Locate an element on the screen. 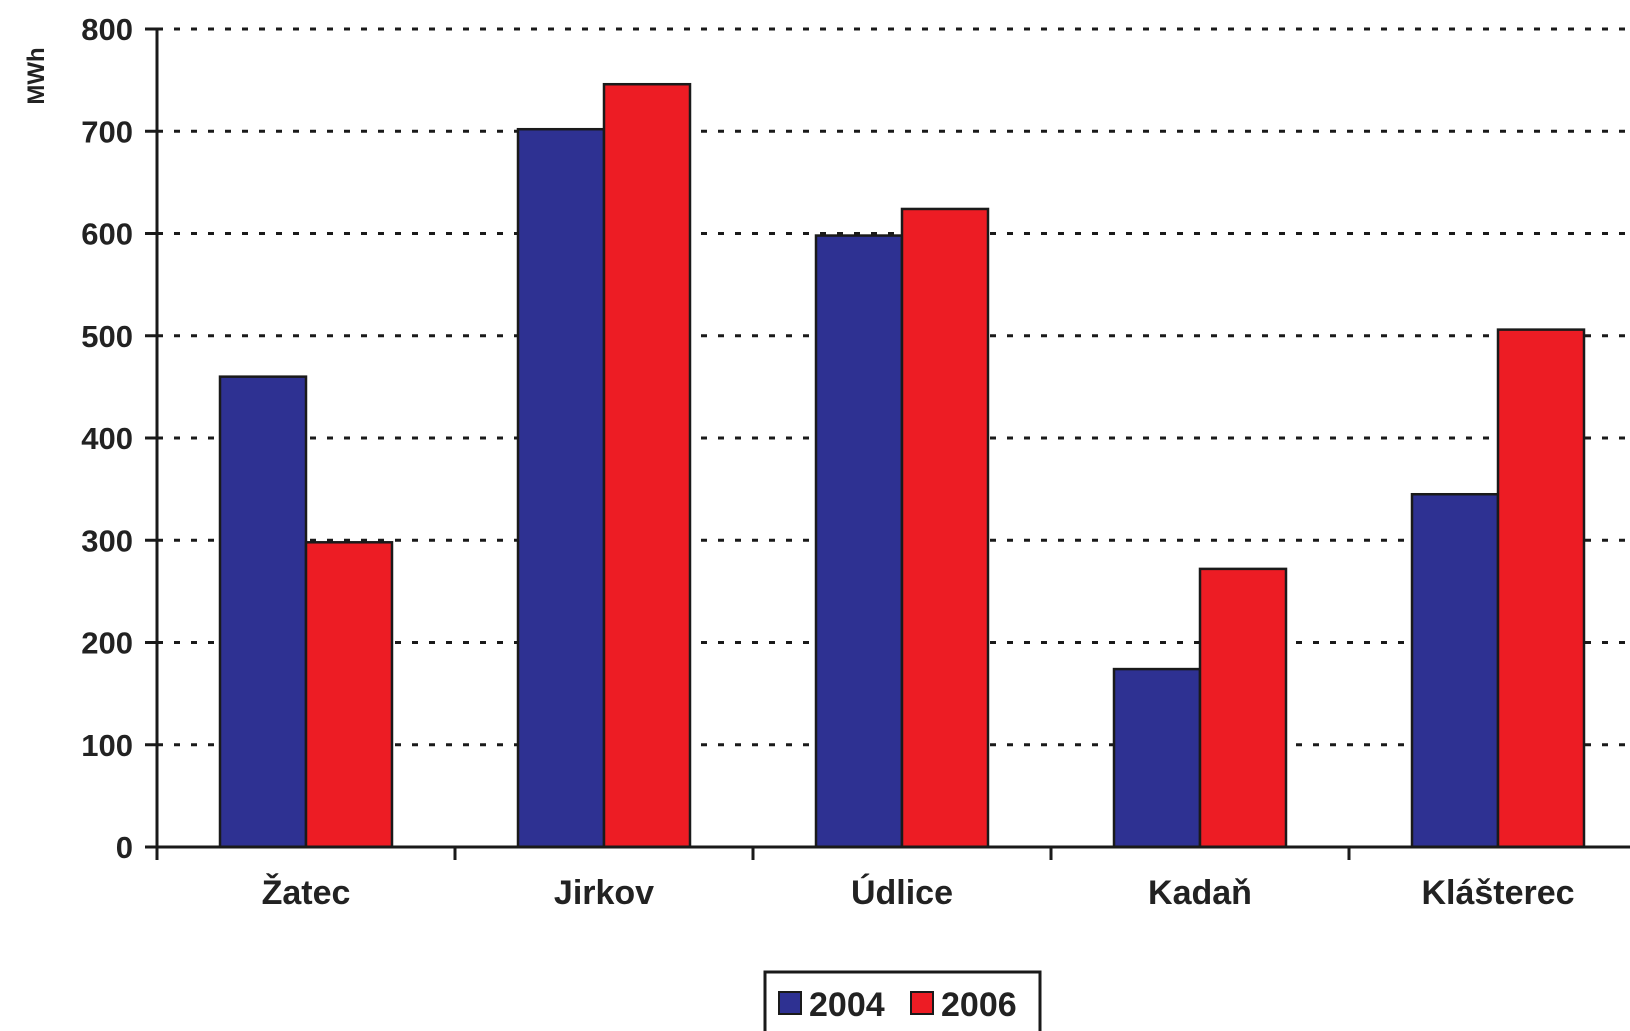  x-category-label: Žatec is located at coordinates (306, 893).